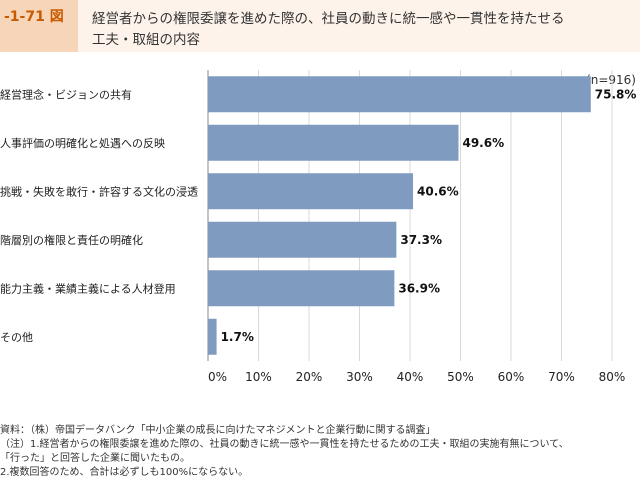 Image resolution: width=640 pixels, height=498 pixels. Describe the element at coordinates (124, 472) in the screenshot. I see `note-2: 2.複数回答のため、合計は必ずしも100%にならない。` at that location.